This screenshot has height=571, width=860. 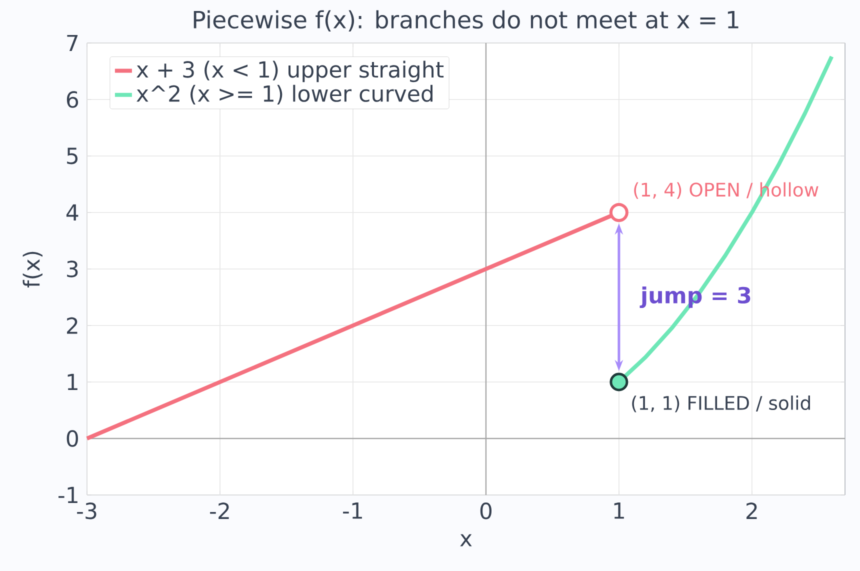 What do you see at coordinates (72, 43) in the screenshot?
I see `y-tick-label: 7` at bounding box center [72, 43].